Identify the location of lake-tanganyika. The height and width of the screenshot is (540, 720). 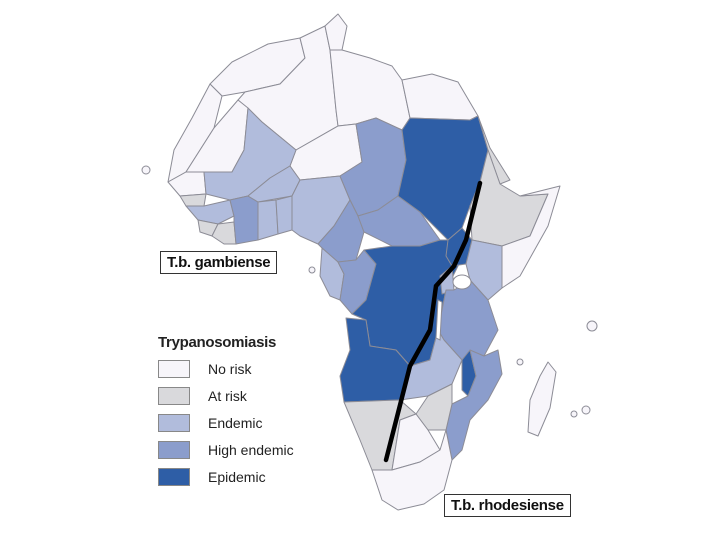
(439, 320).